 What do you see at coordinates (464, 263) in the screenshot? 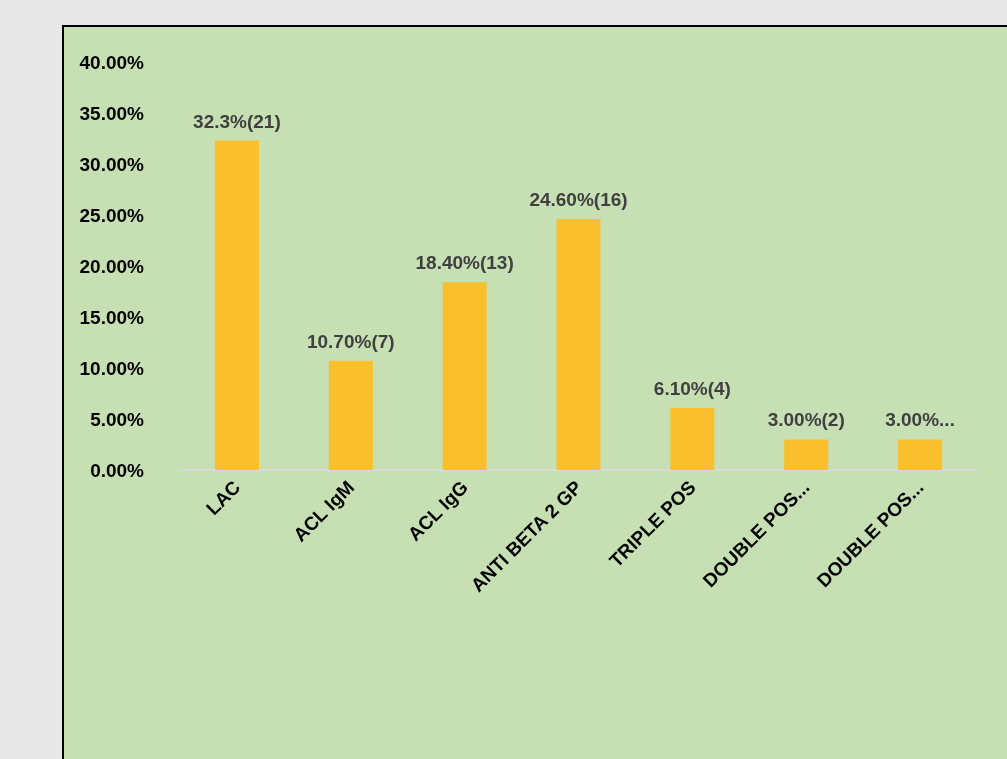
I see `data-label: 18.40%(13)` at bounding box center [464, 263].